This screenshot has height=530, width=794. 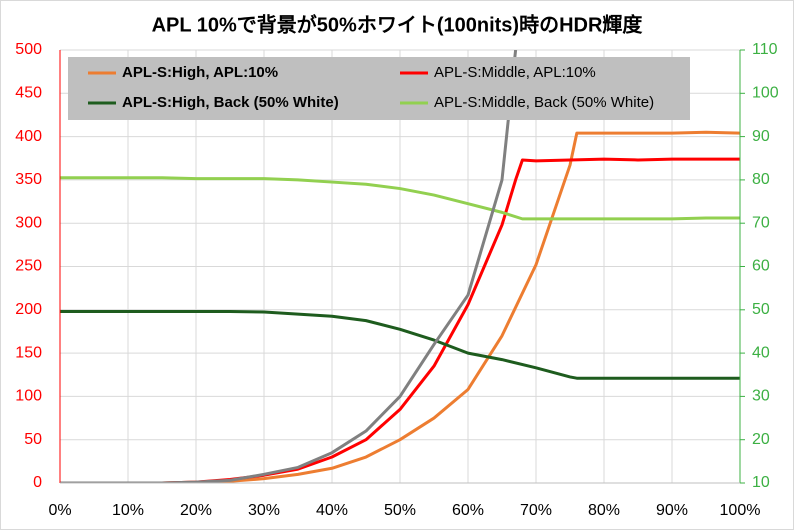 What do you see at coordinates (761, 439) in the screenshot?
I see `y2-tick-label: 20` at bounding box center [761, 439].